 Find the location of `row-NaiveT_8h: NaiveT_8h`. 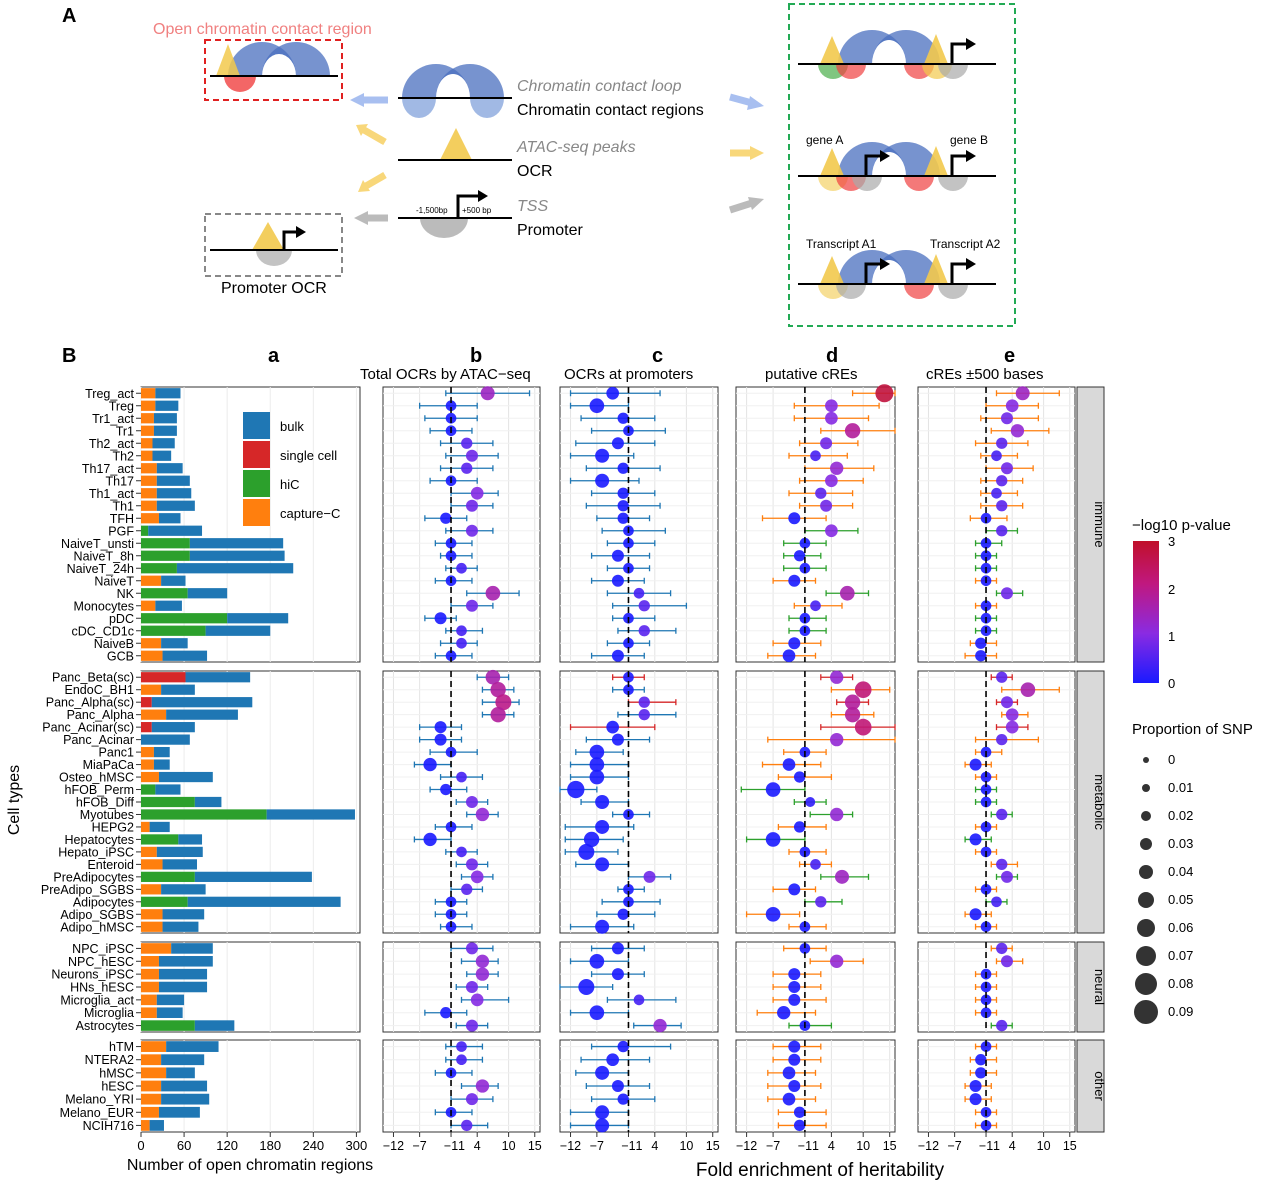

row-NaiveT_8h: NaiveT_8h is located at coordinates (574, 556).